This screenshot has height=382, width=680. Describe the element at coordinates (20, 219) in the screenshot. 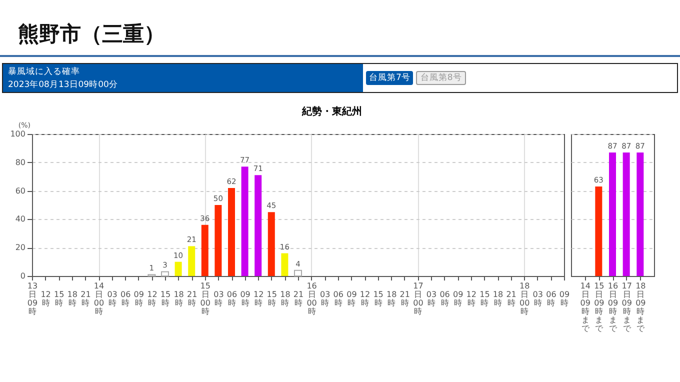

I see `y-tick-label: 40` at that location.